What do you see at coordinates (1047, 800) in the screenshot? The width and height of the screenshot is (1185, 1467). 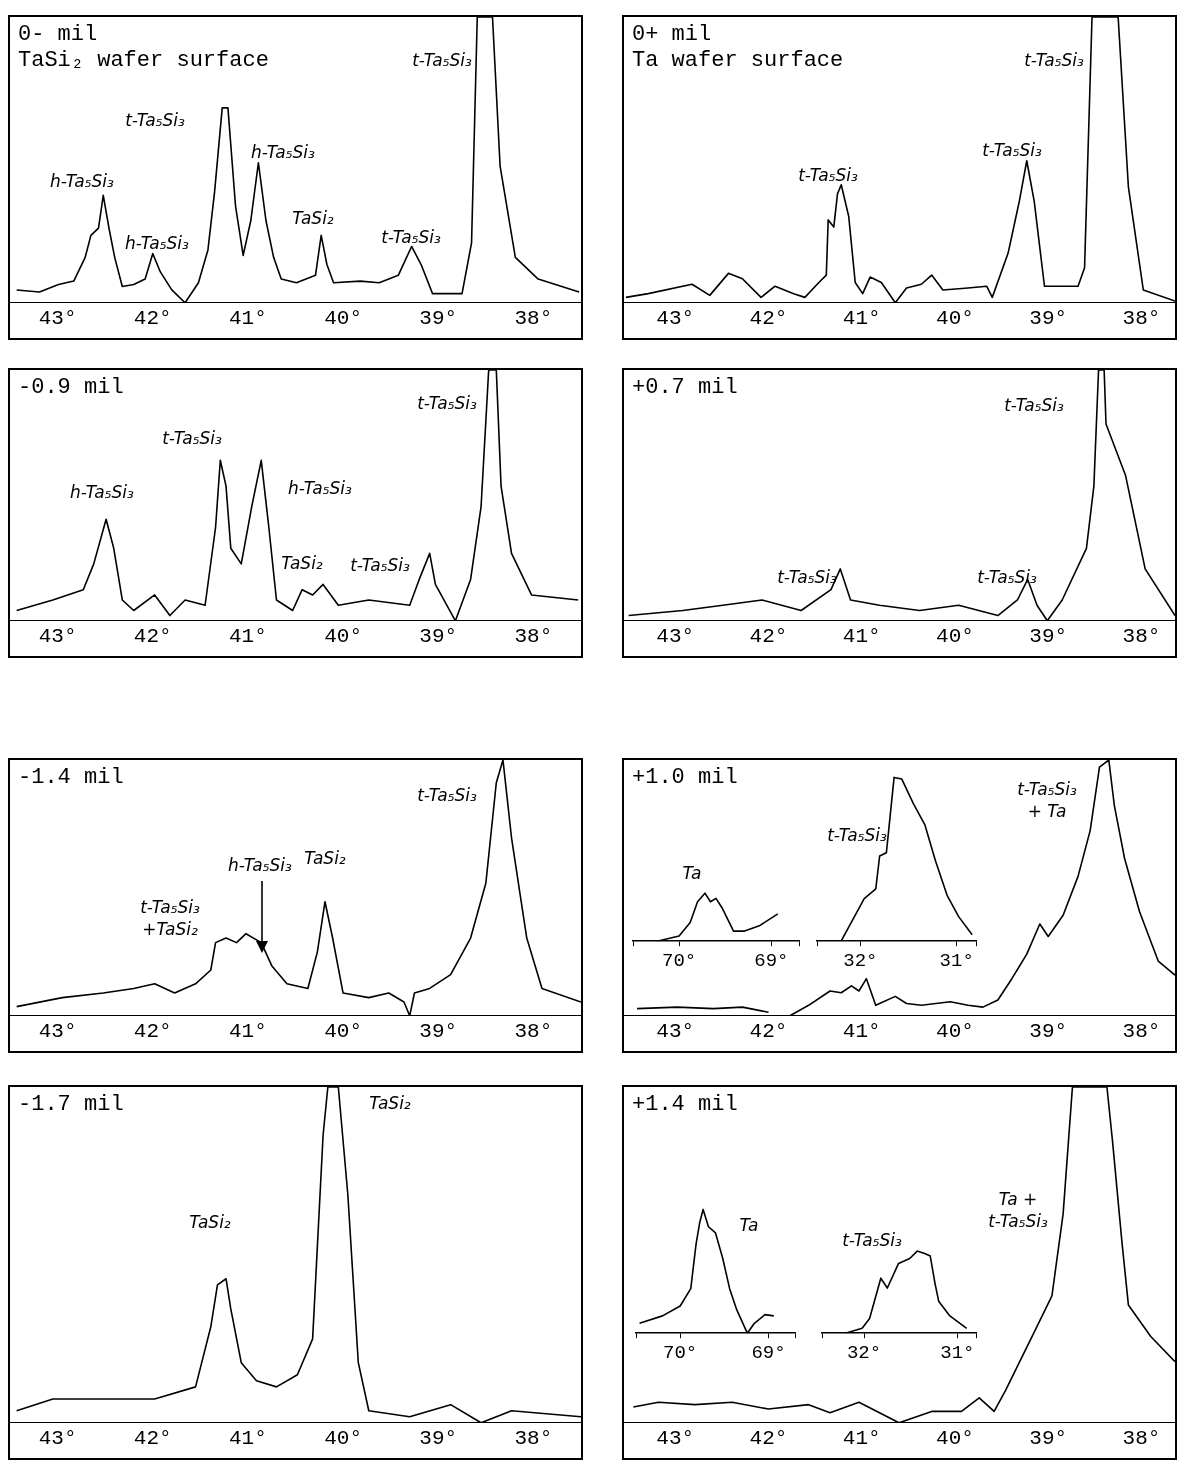 I see `annotation: t-Ta₅Si₃ + Ta` at bounding box center [1047, 800].